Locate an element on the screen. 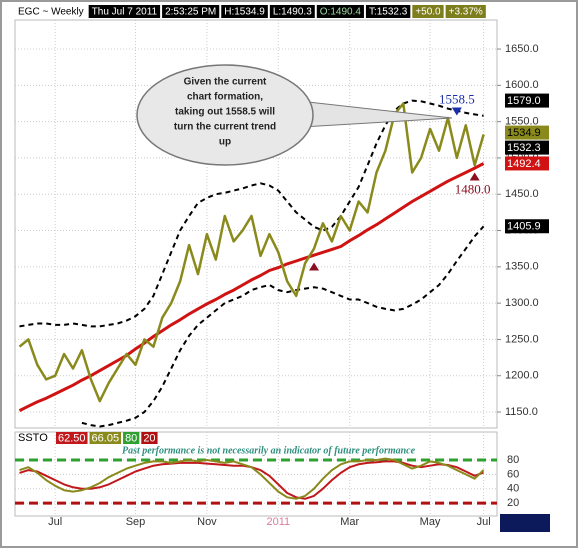 The width and height of the screenshot is (578, 548). y-tick-label: 20 is located at coordinates (513, 503).